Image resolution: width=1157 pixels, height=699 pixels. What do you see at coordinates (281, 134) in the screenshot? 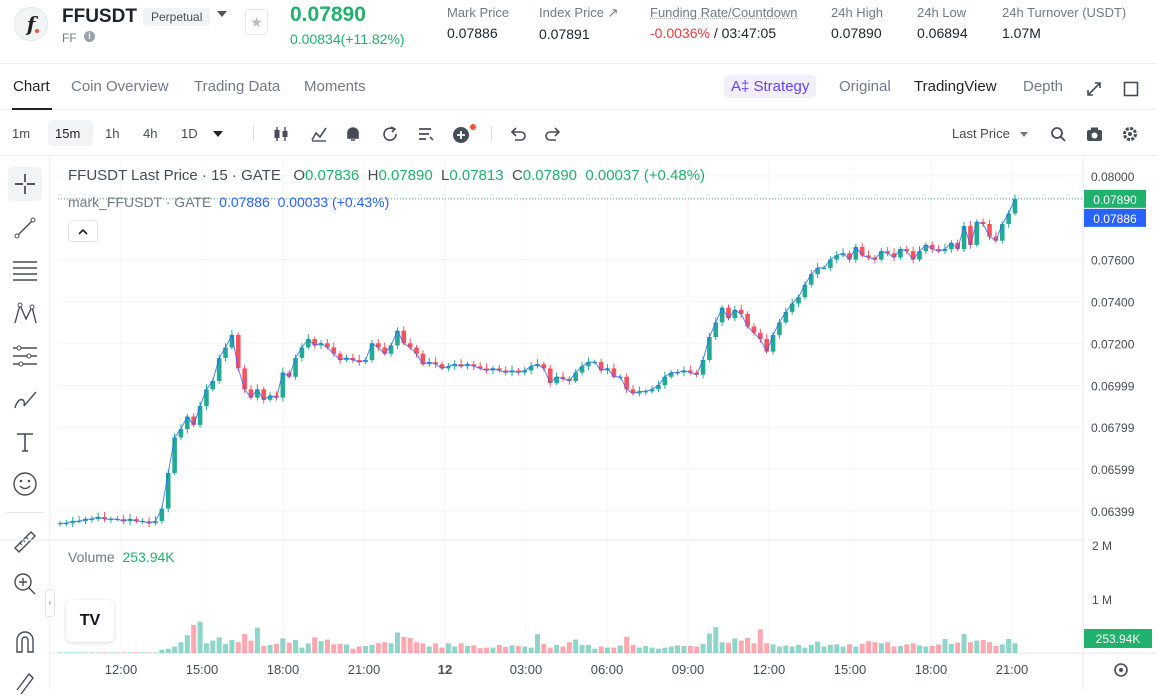
I see `candles-icon` at bounding box center [281, 134].